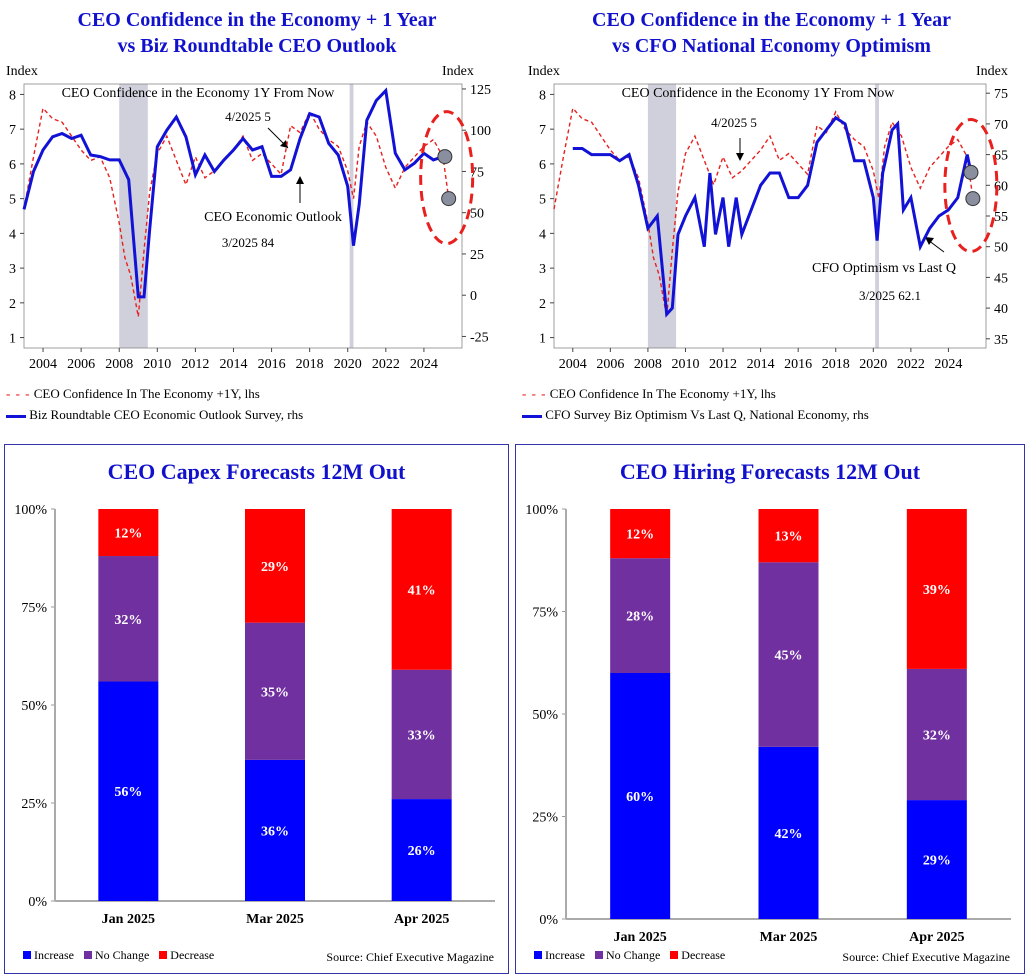 The image size is (1029, 977). What do you see at coordinates (256, 471) in the screenshot?
I see `capex-title: CEO Capex Forecasts 12M Out` at bounding box center [256, 471].